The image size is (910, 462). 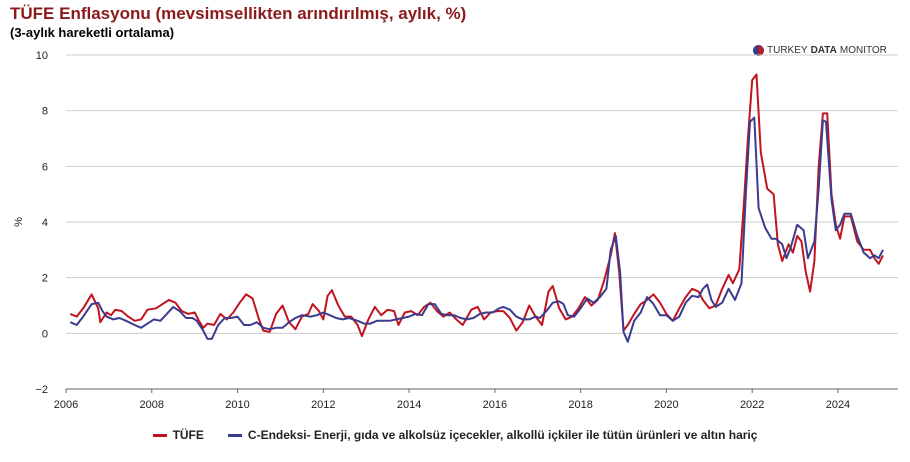 I want to click on y-tick-label-2: 2, so click(x=45, y=279).